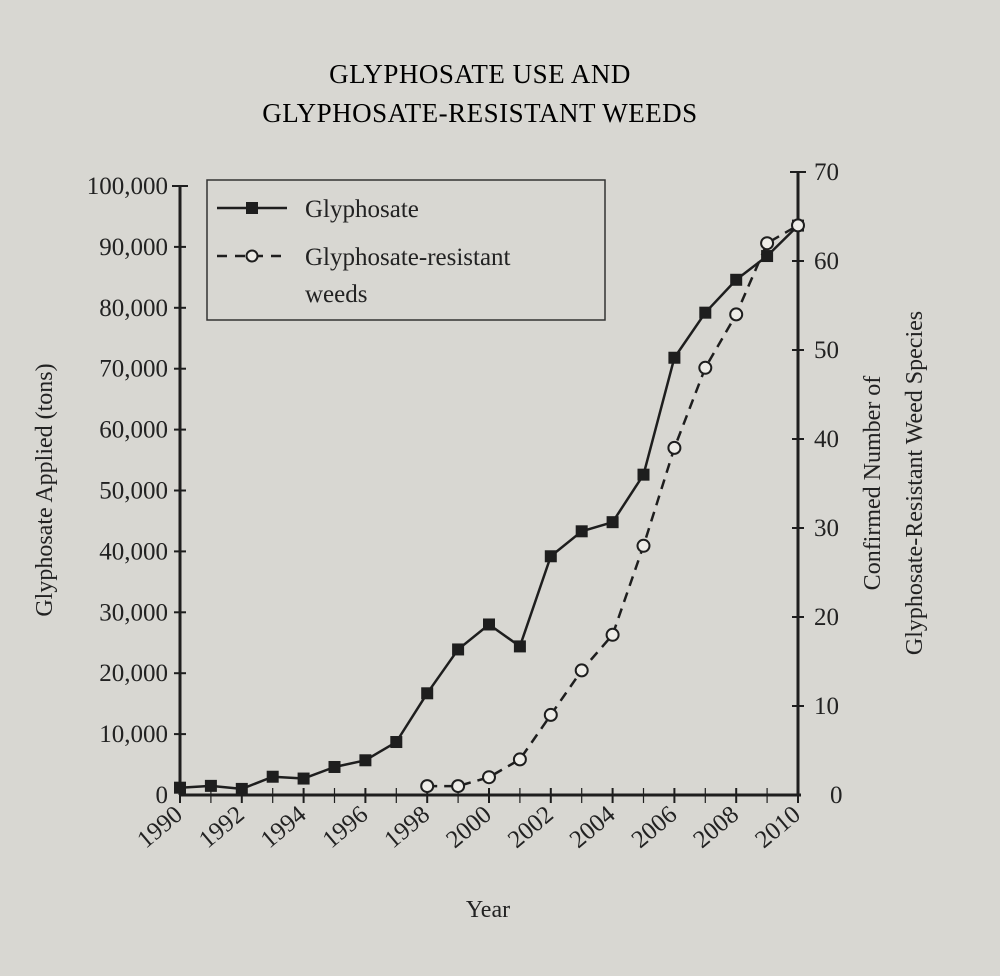 Image resolution: width=1000 pixels, height=976 pixels. Describe the element at coordinates (915, 483) in the screenshot. I see `y-axis-right-label-line-2: Glyphosate-Resistant Weed Species` at that location.